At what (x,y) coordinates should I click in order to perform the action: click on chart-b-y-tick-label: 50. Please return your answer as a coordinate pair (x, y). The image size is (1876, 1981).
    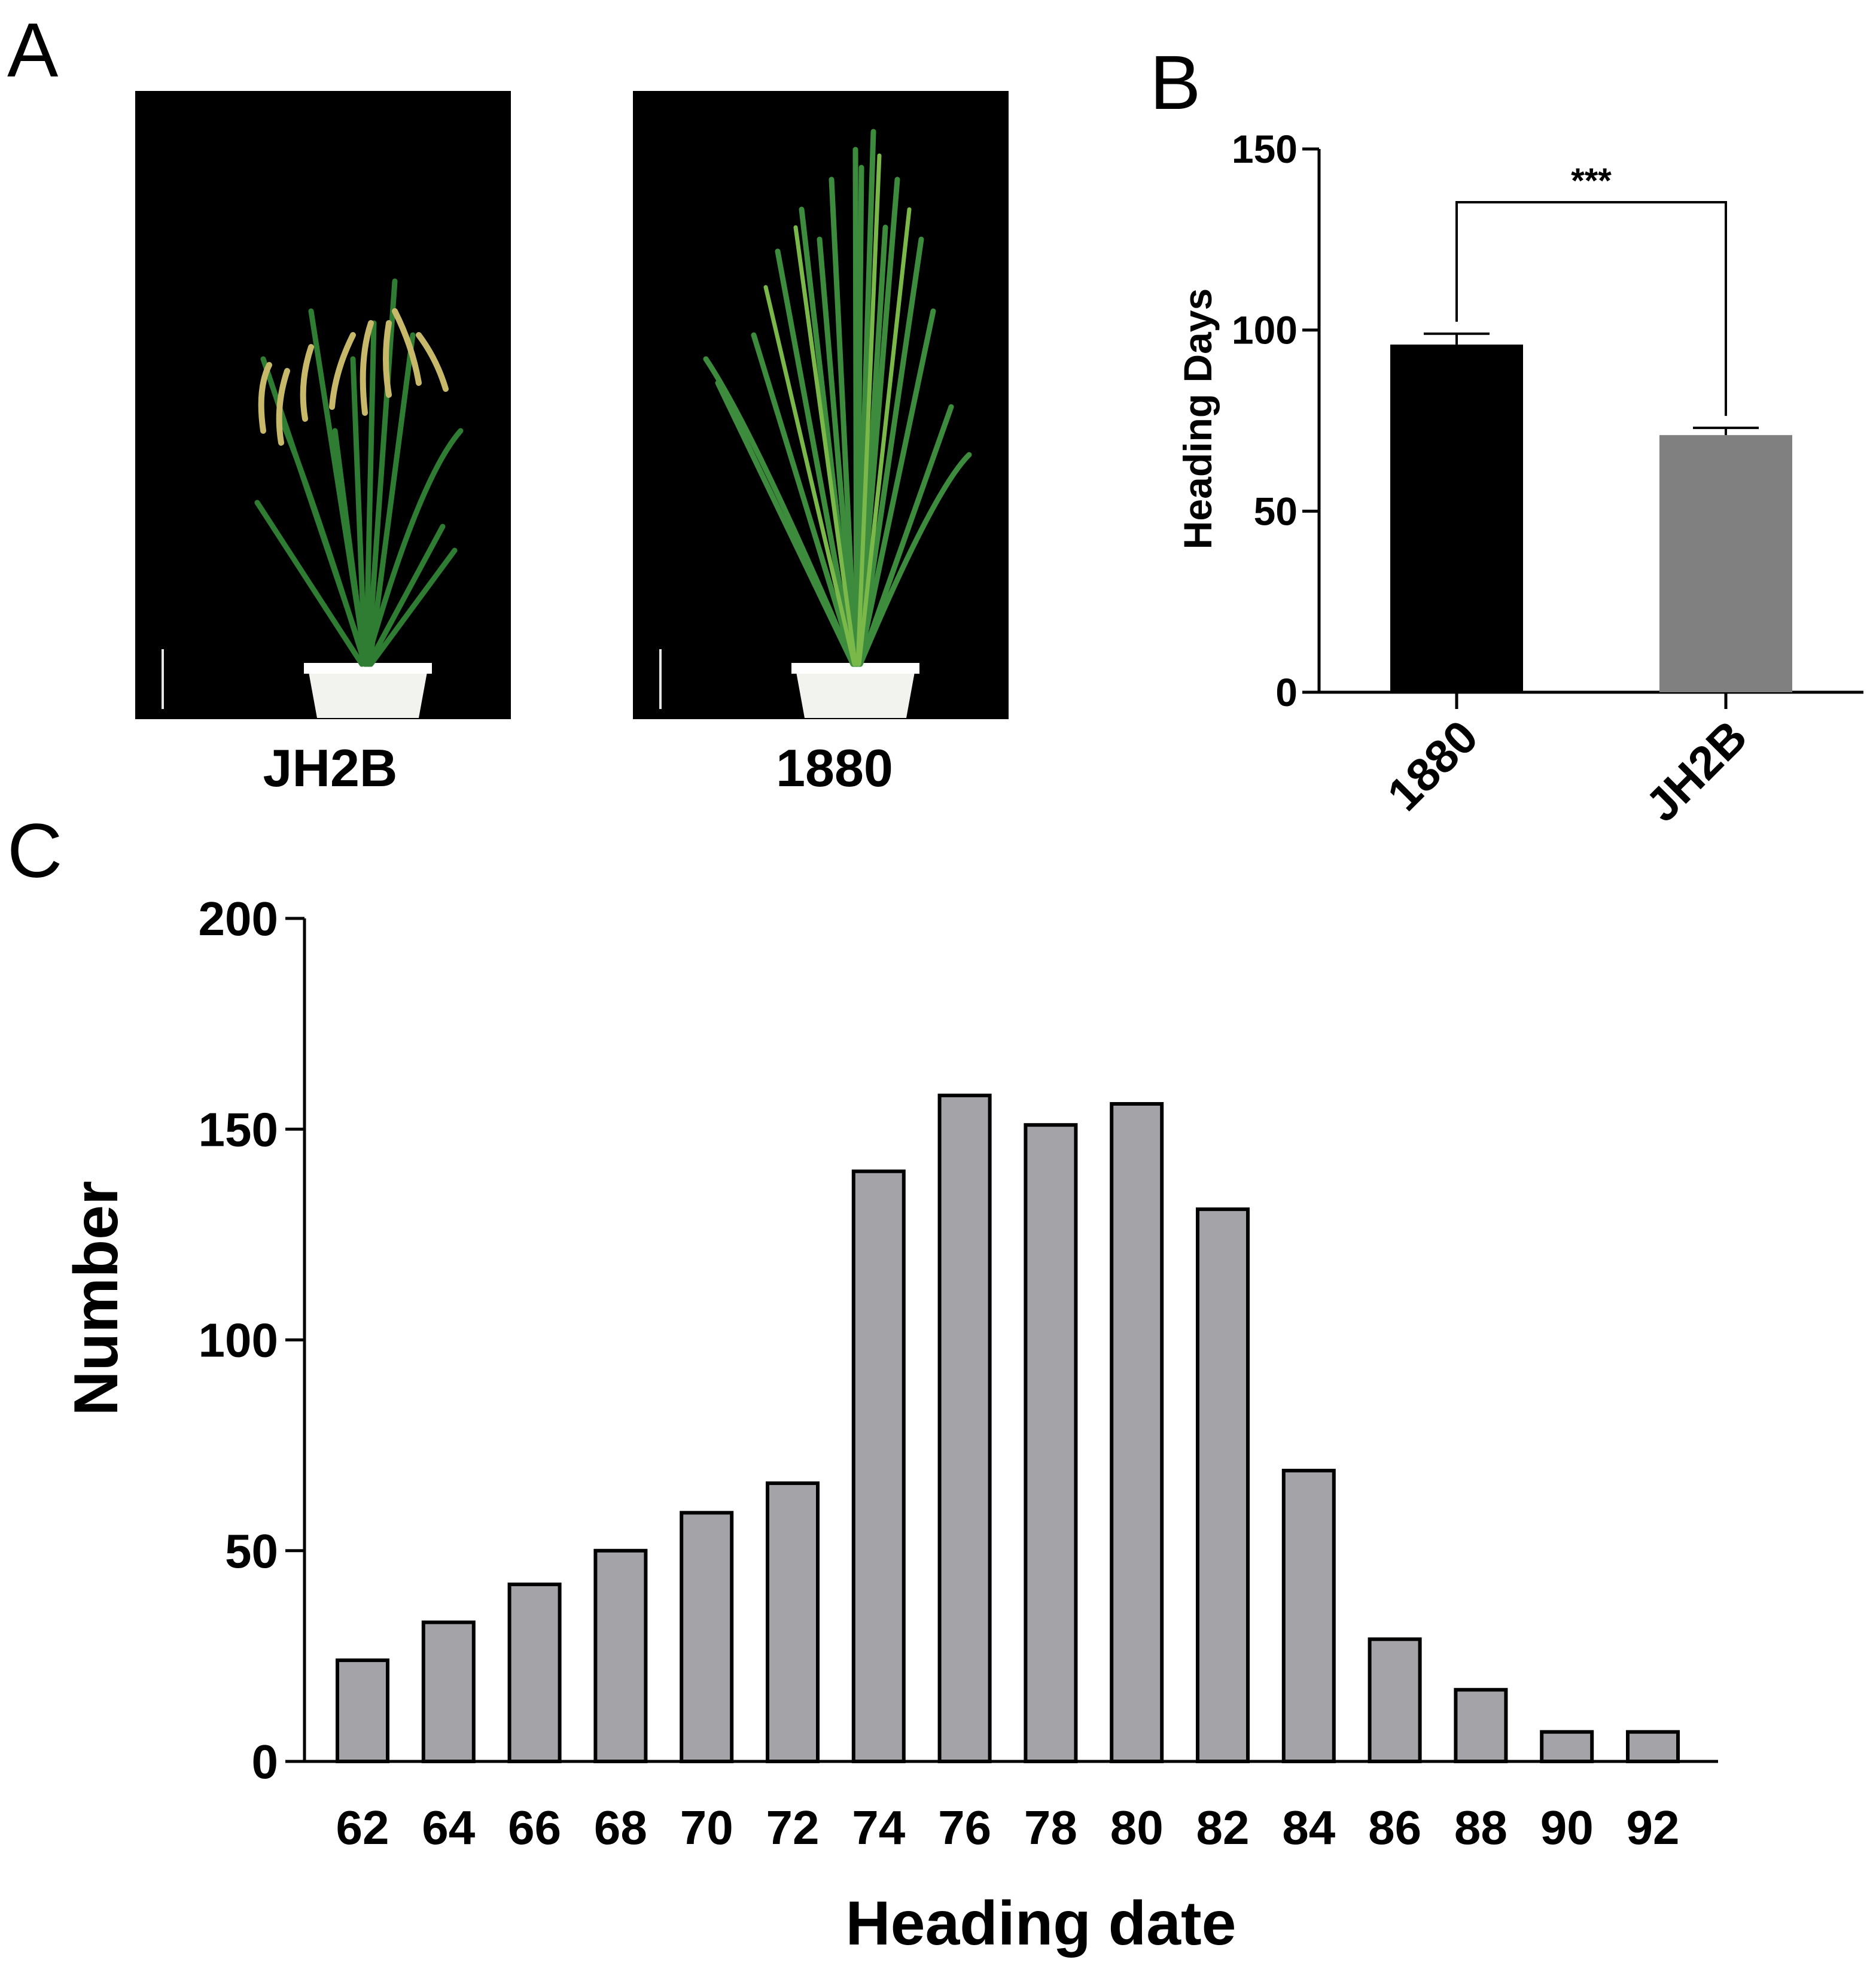
    Looking at the image, I should click on (1276, 511).